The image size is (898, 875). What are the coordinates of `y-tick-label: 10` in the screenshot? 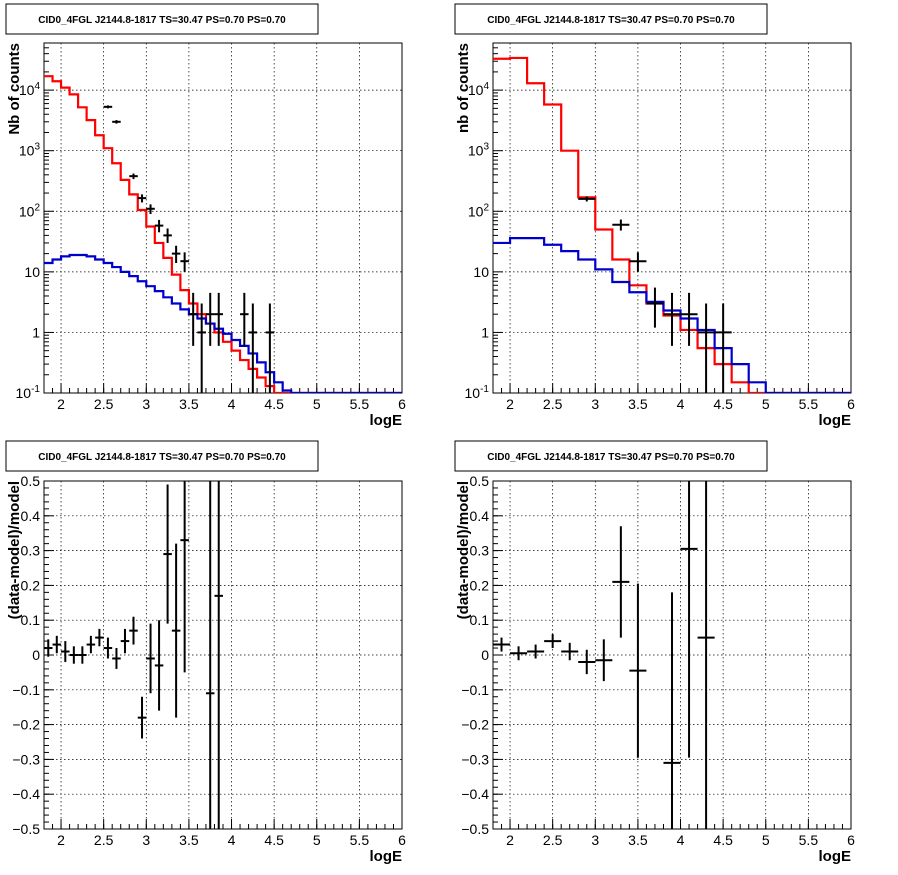 It's located at (32, 272).